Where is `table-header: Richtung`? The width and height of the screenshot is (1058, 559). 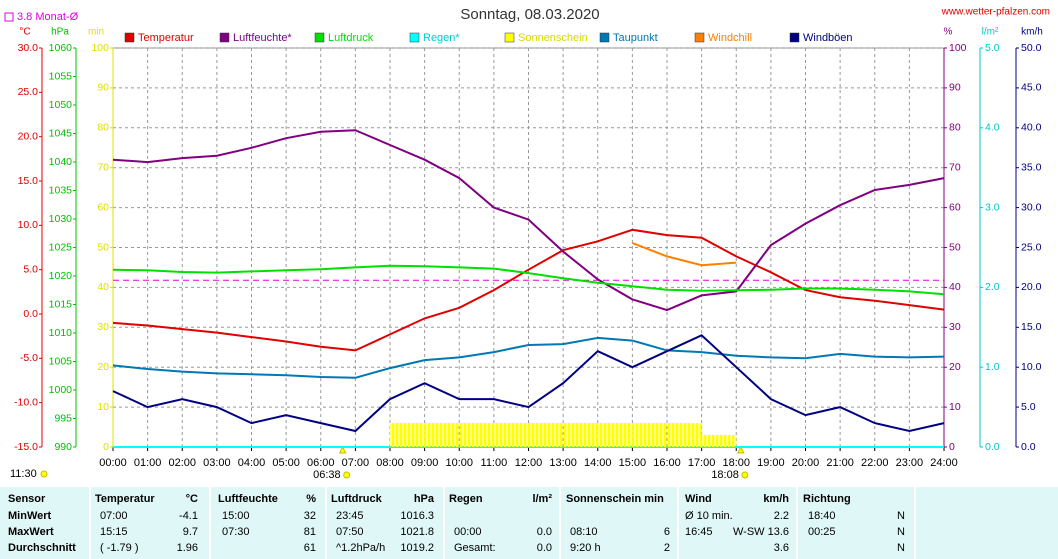 table-header: Richtung is located at coordinates (827, 499).